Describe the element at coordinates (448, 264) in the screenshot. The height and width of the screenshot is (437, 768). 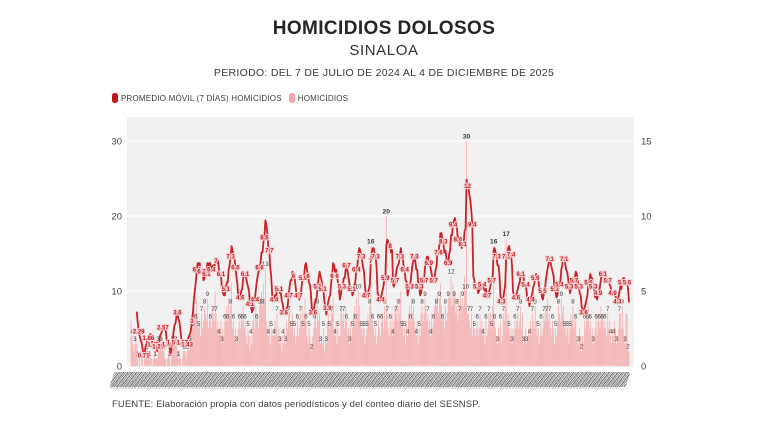
I see `svg-text: 6.9` at that location.